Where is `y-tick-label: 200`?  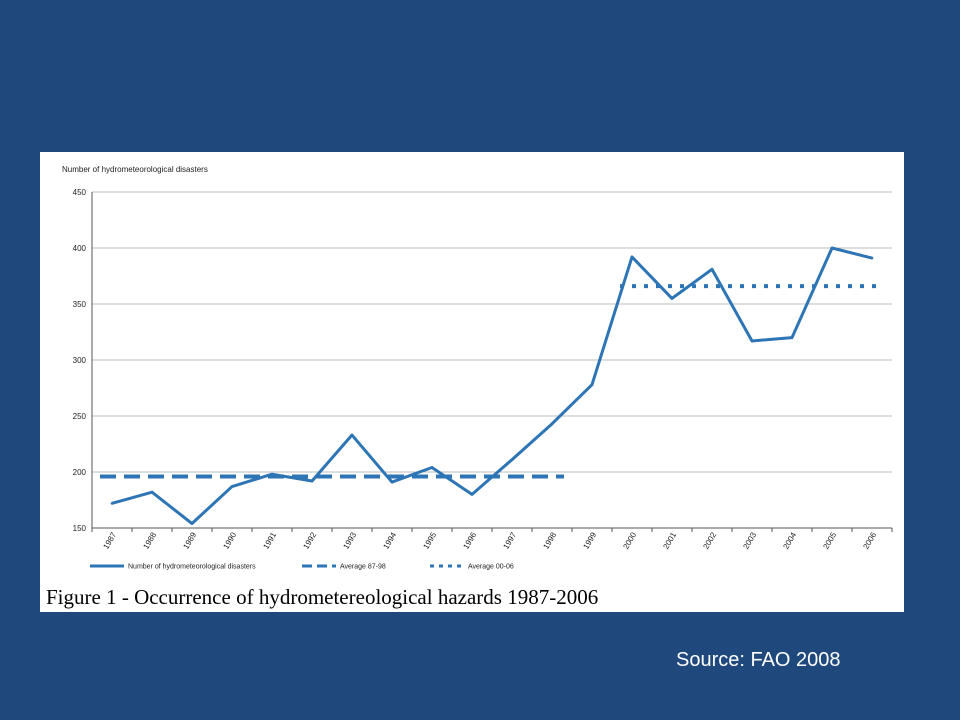
y-tick-label: 200 is located at coordinates (80, 472).